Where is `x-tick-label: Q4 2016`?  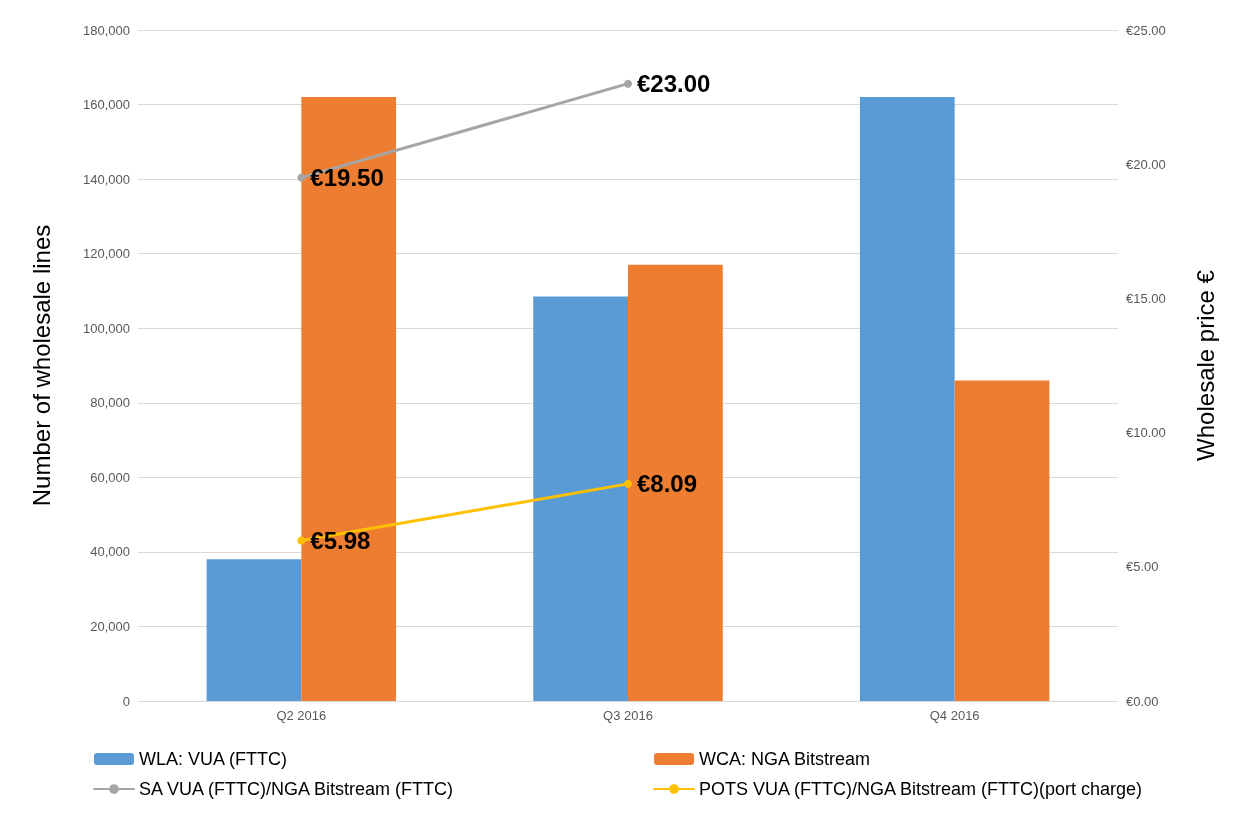
x-tick-label: Q4 2016 is located at coordinates (954, 715).